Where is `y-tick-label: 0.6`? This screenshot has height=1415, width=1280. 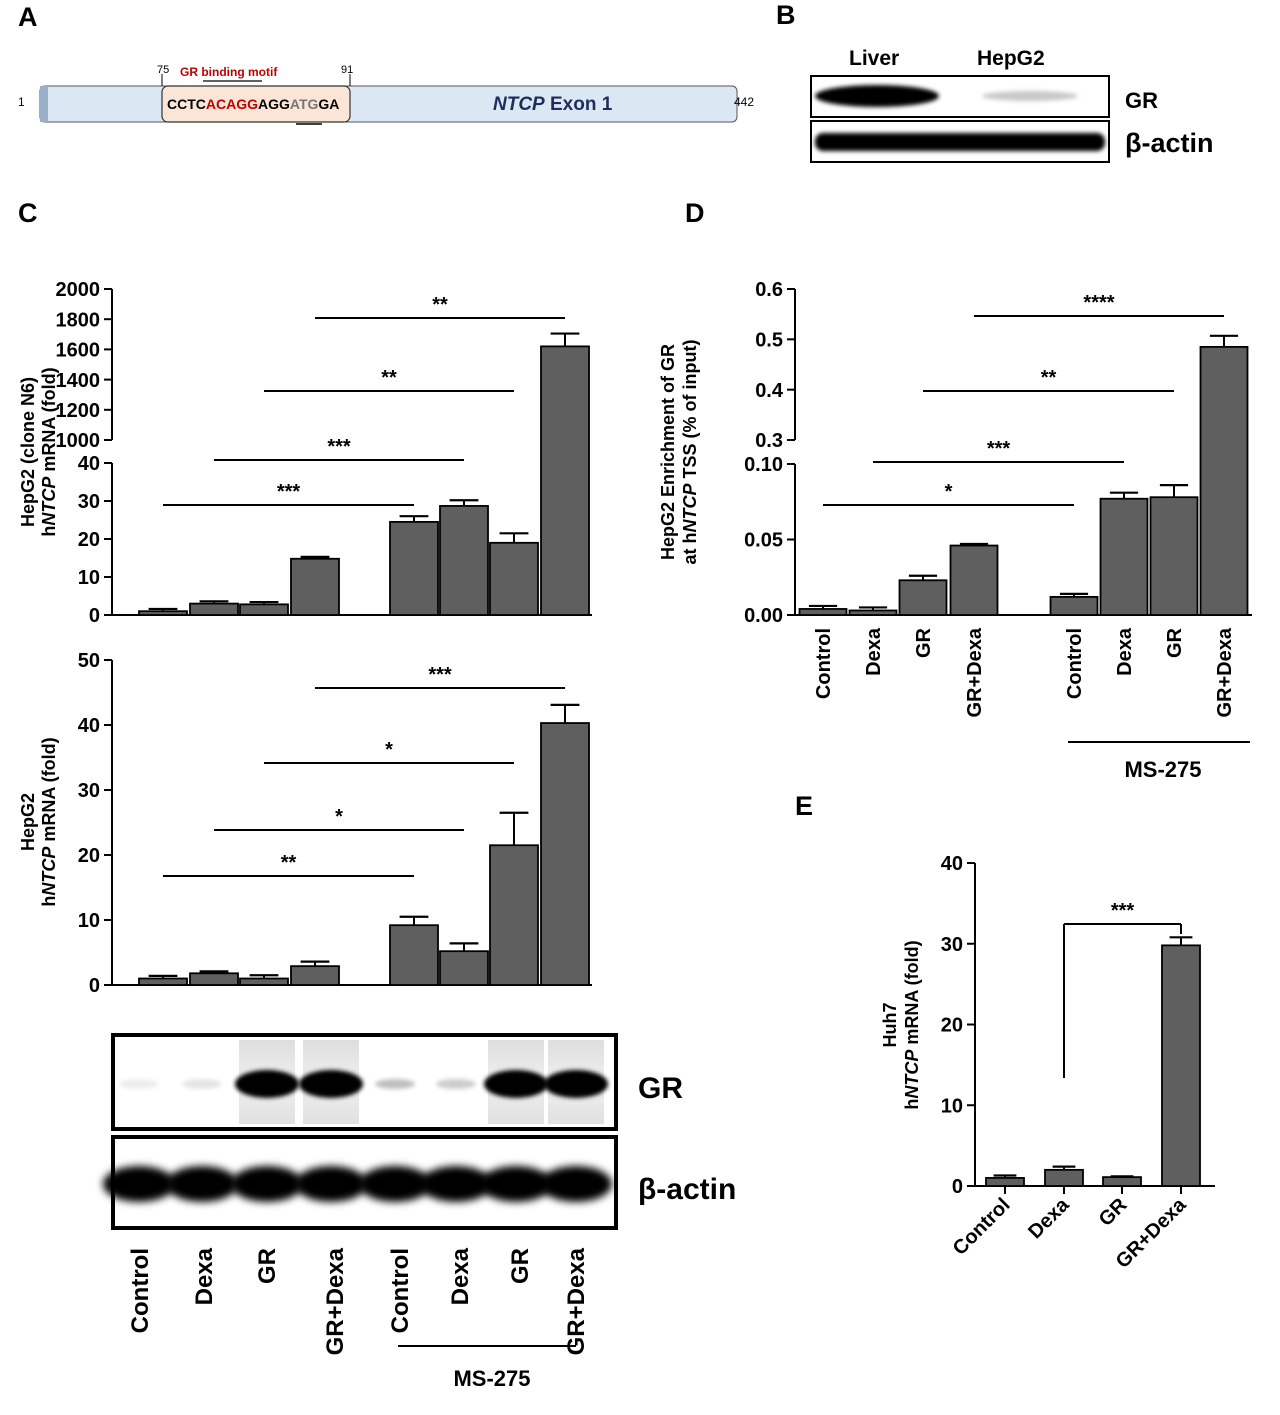
y-tick-label: 0.6 is located at coordinates (769, 290).